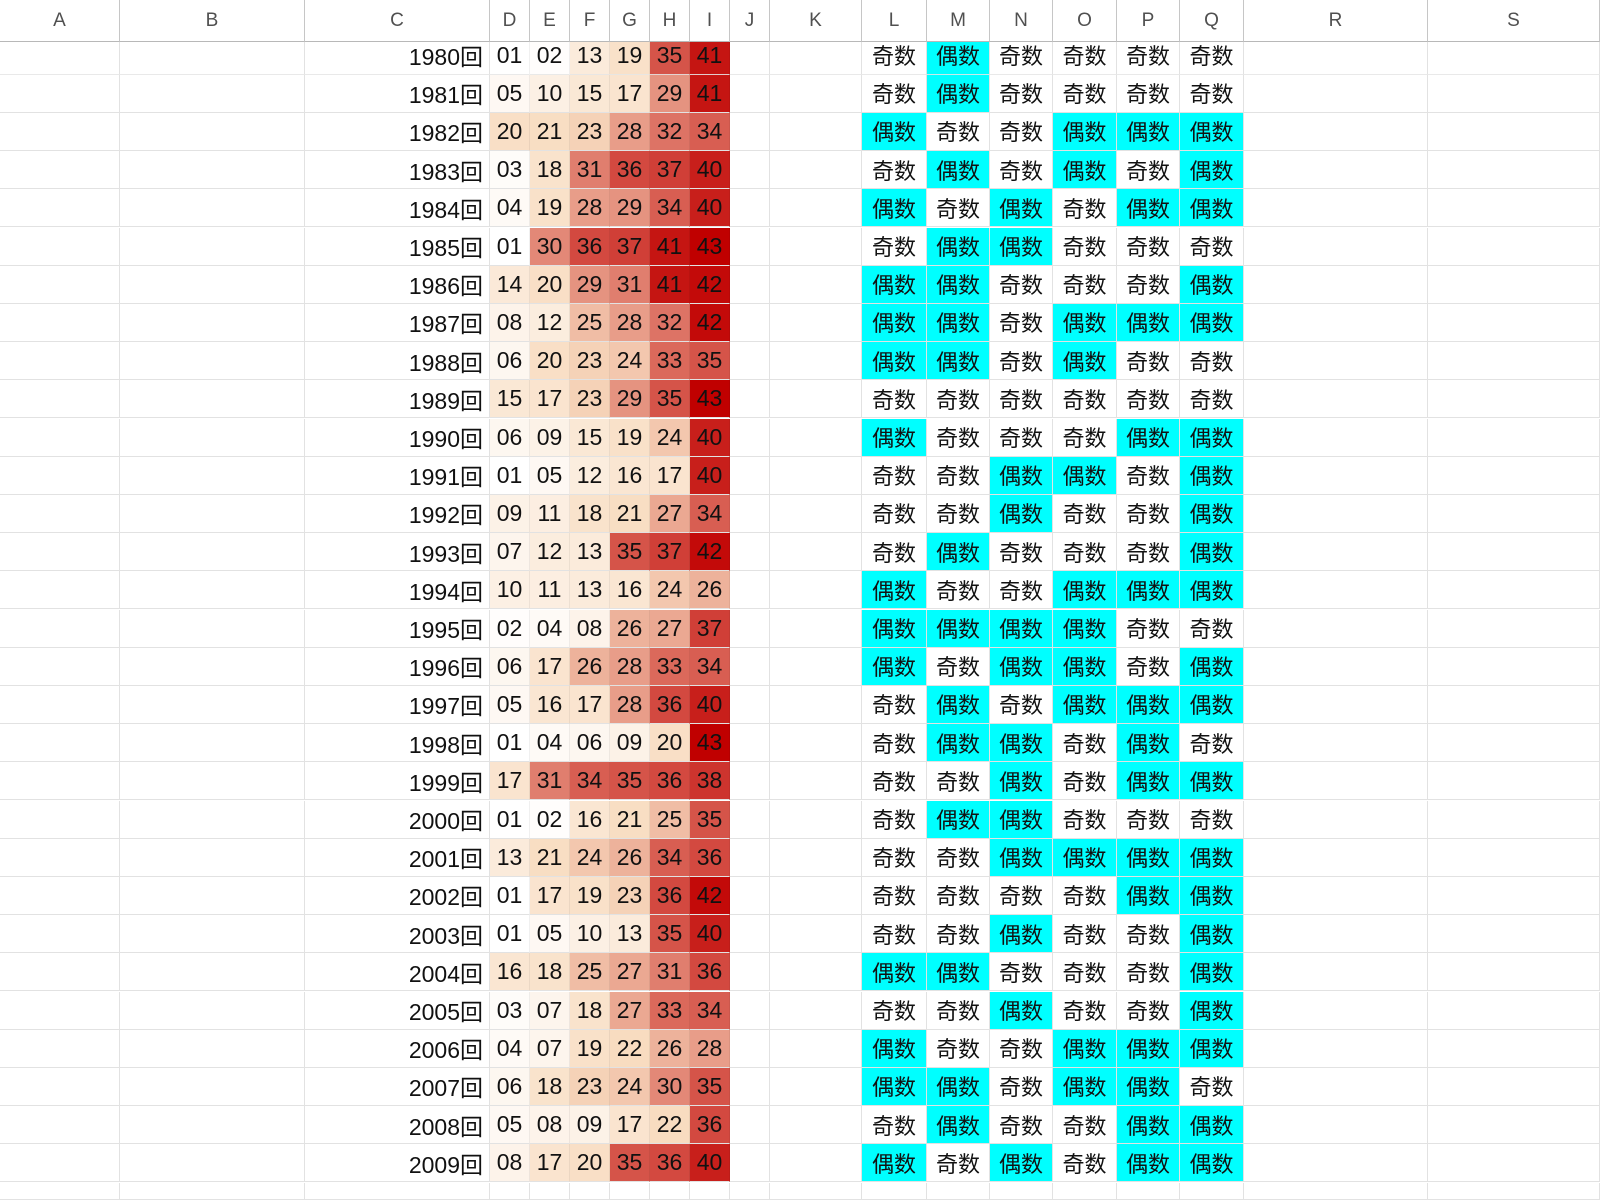 This screenshot has height=1200, width=1600. I want to click on column-header-g: G, so click(630, 21).